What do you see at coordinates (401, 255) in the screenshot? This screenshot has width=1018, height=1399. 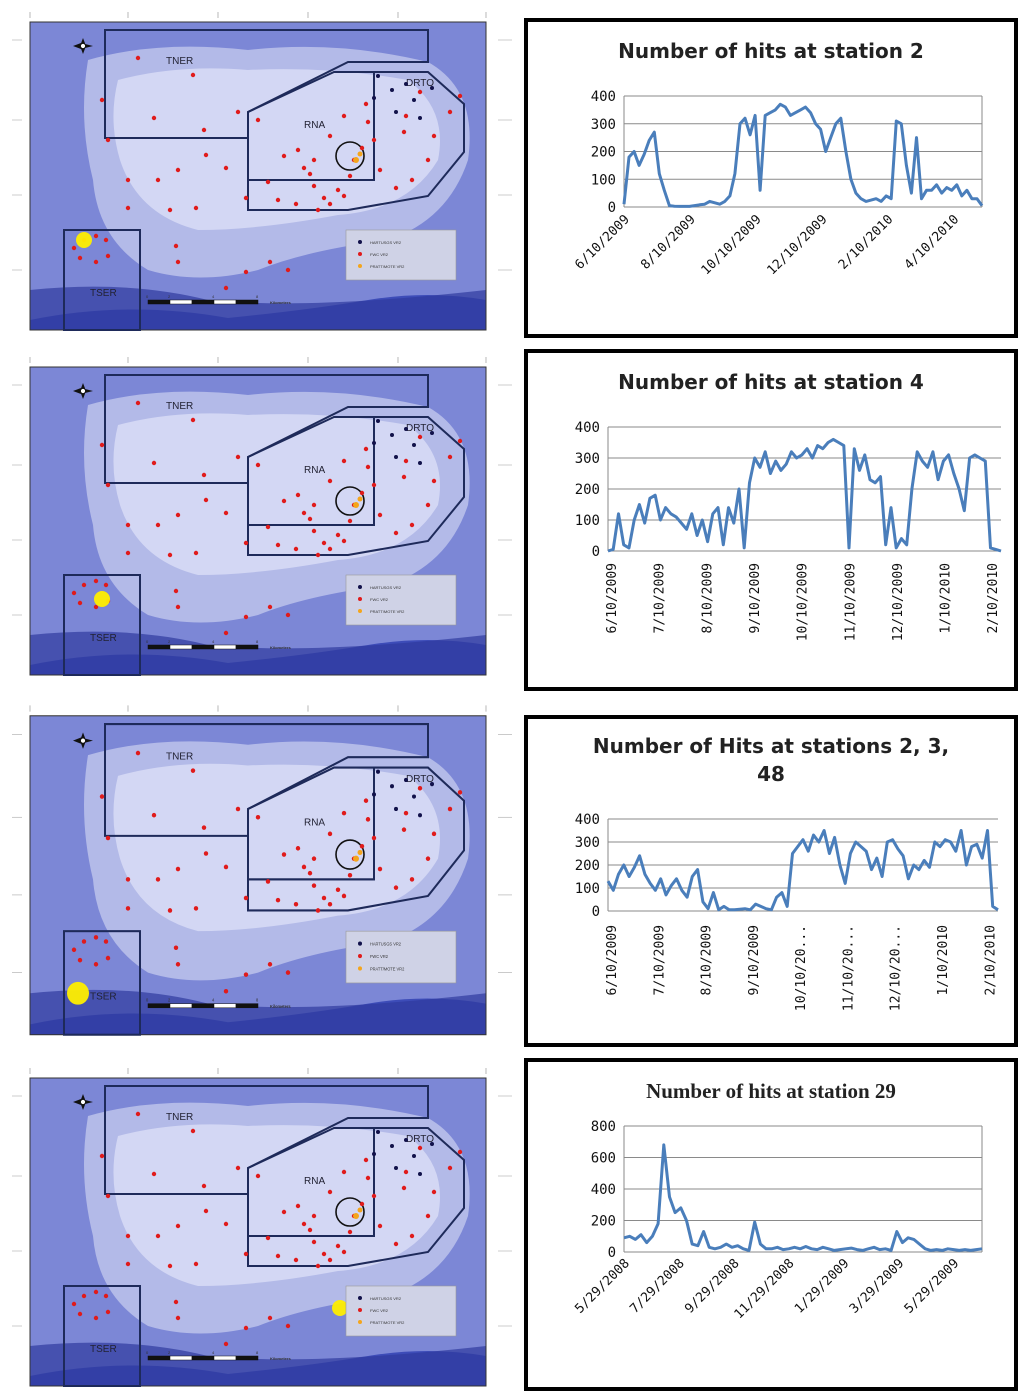 I see `map-legend: HARTUSGS VR2 FWC VR2 PRATT/MOTE VR2` at bounding box center [401, 255].